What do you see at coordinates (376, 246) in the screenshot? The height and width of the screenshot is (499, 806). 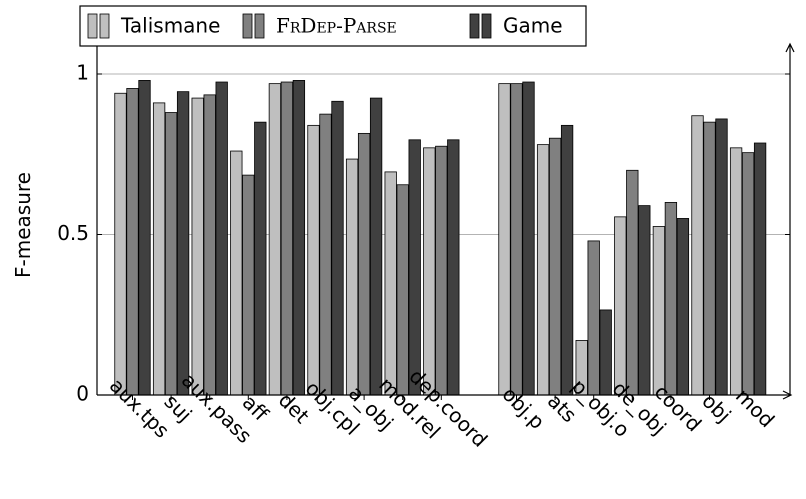 I see `bar-game-a-obj` at bounding box center [376, 246].